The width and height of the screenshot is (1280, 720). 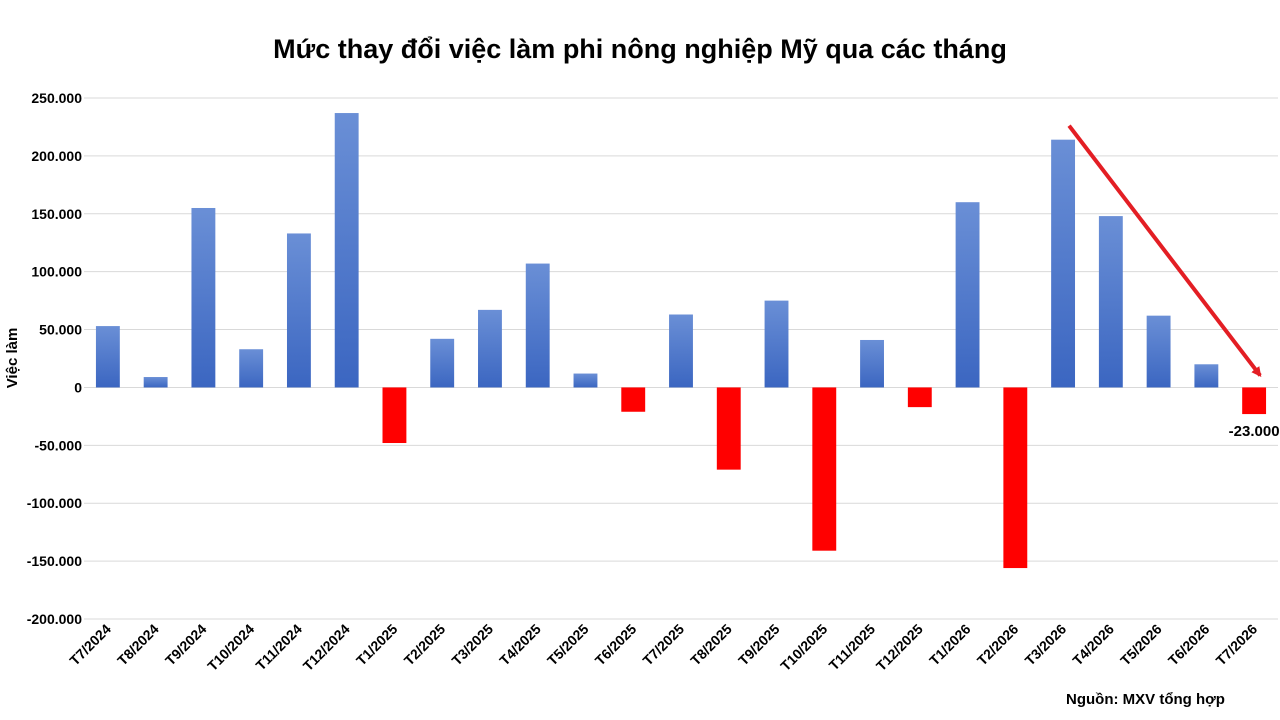 I want to click on x-tick-label: T3/2025, so click(x=472, y=645).